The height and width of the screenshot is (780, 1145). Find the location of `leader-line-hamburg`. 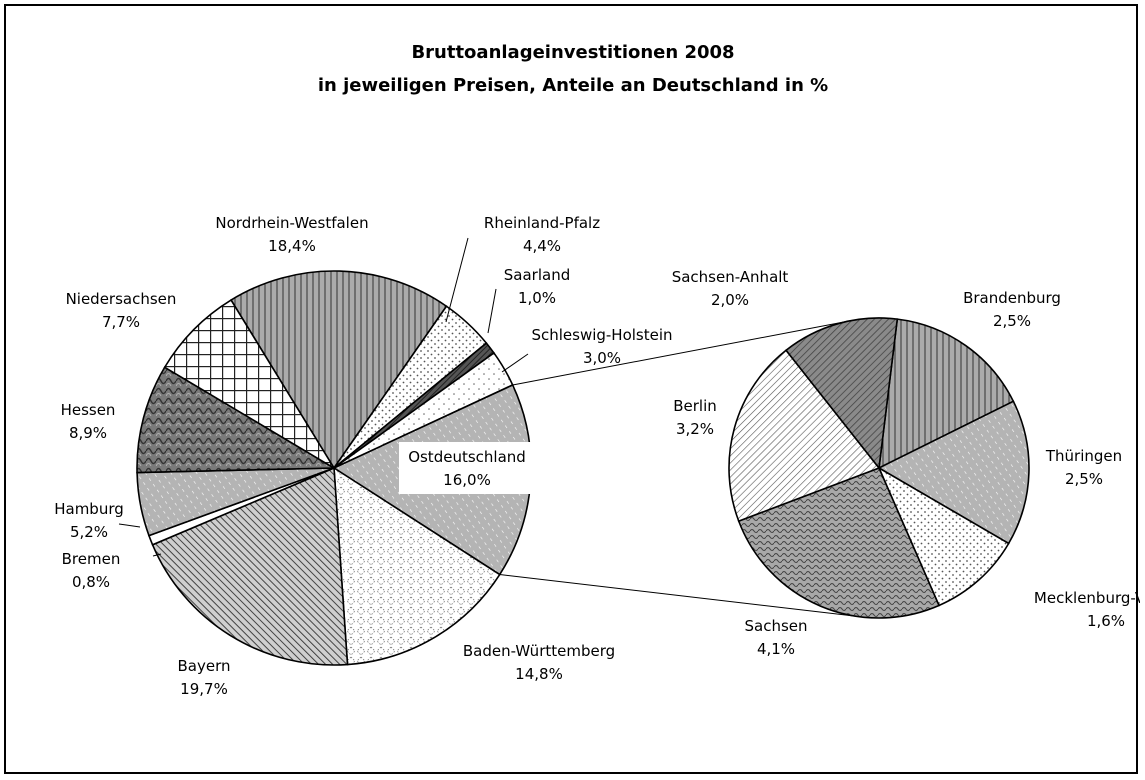

leader-line-hamburg is located at coordinates (129, 525).